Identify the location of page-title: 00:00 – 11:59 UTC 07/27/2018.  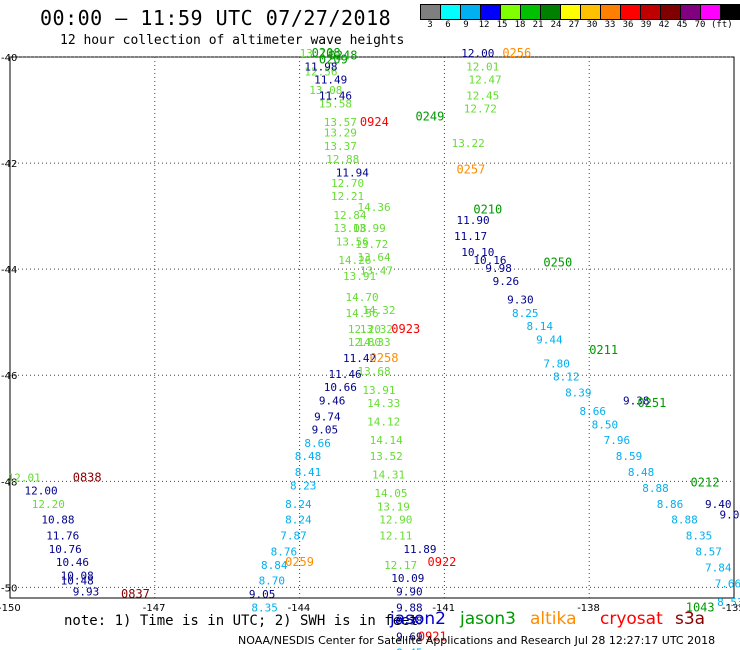
(216, 18).